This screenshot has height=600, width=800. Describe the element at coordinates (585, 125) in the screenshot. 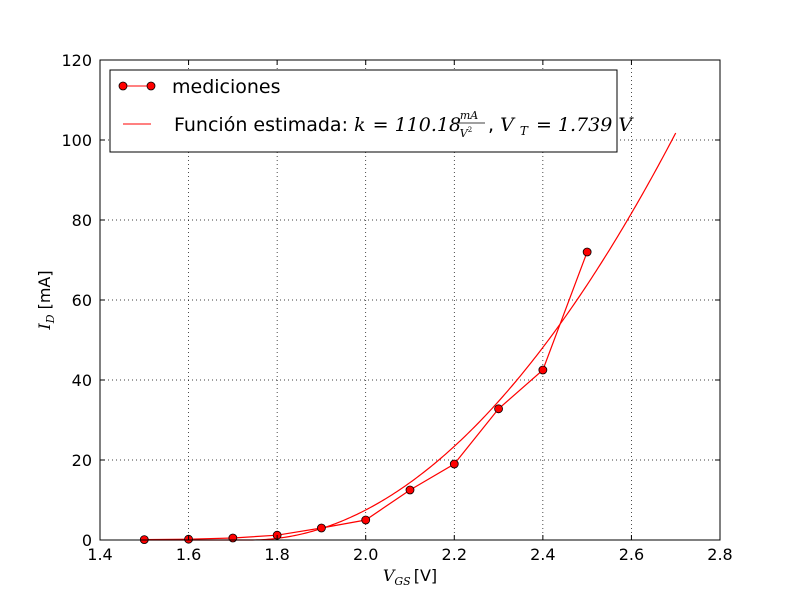

I see `legend-vt-value: 1.739` at that location.